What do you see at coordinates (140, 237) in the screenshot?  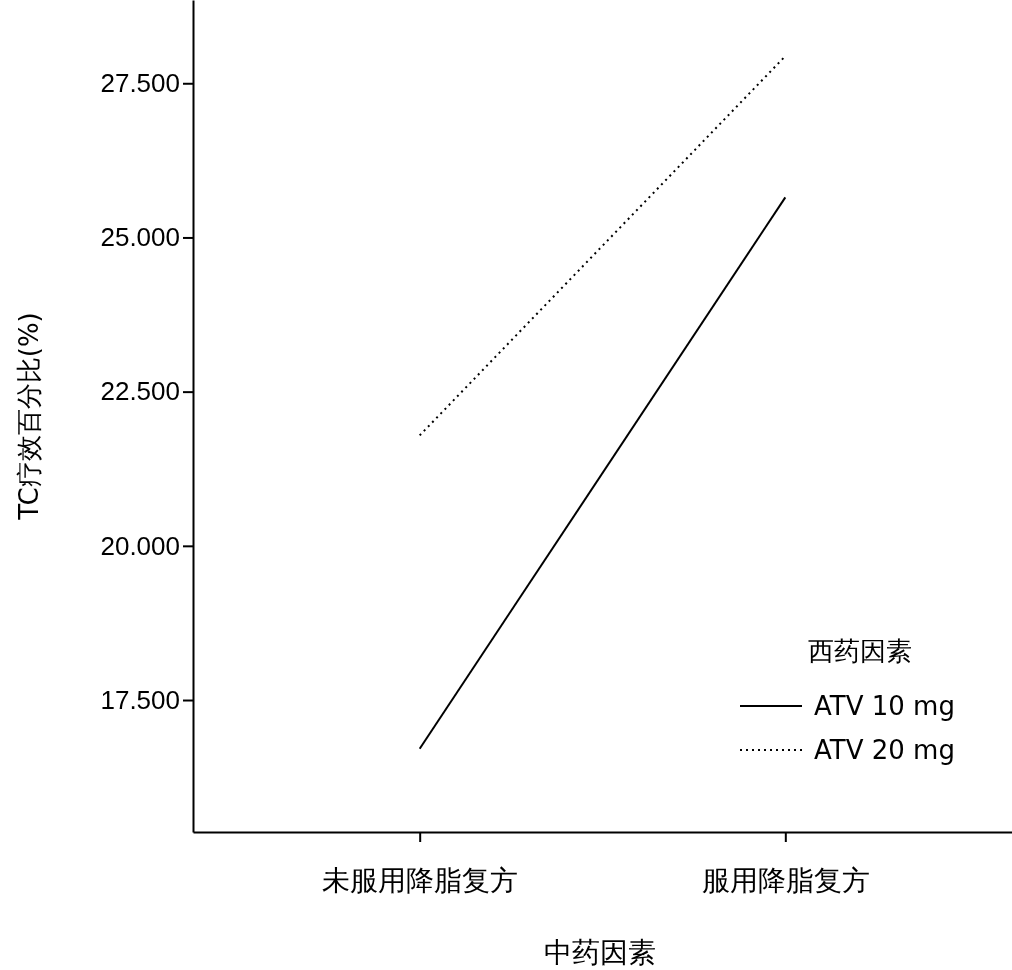 I see `y-tick-label: 25.000` at bounding box center [140, 237].